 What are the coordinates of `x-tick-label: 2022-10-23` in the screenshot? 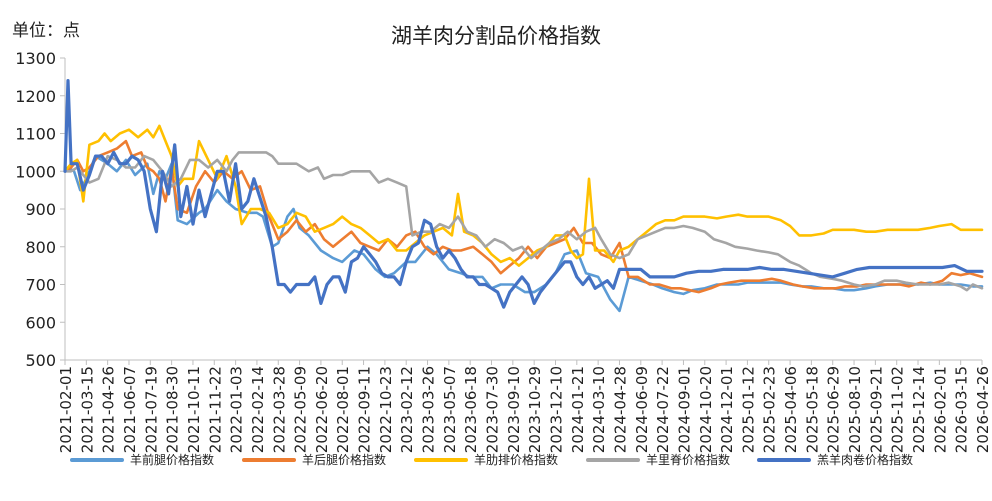 It's located at (386, 409).